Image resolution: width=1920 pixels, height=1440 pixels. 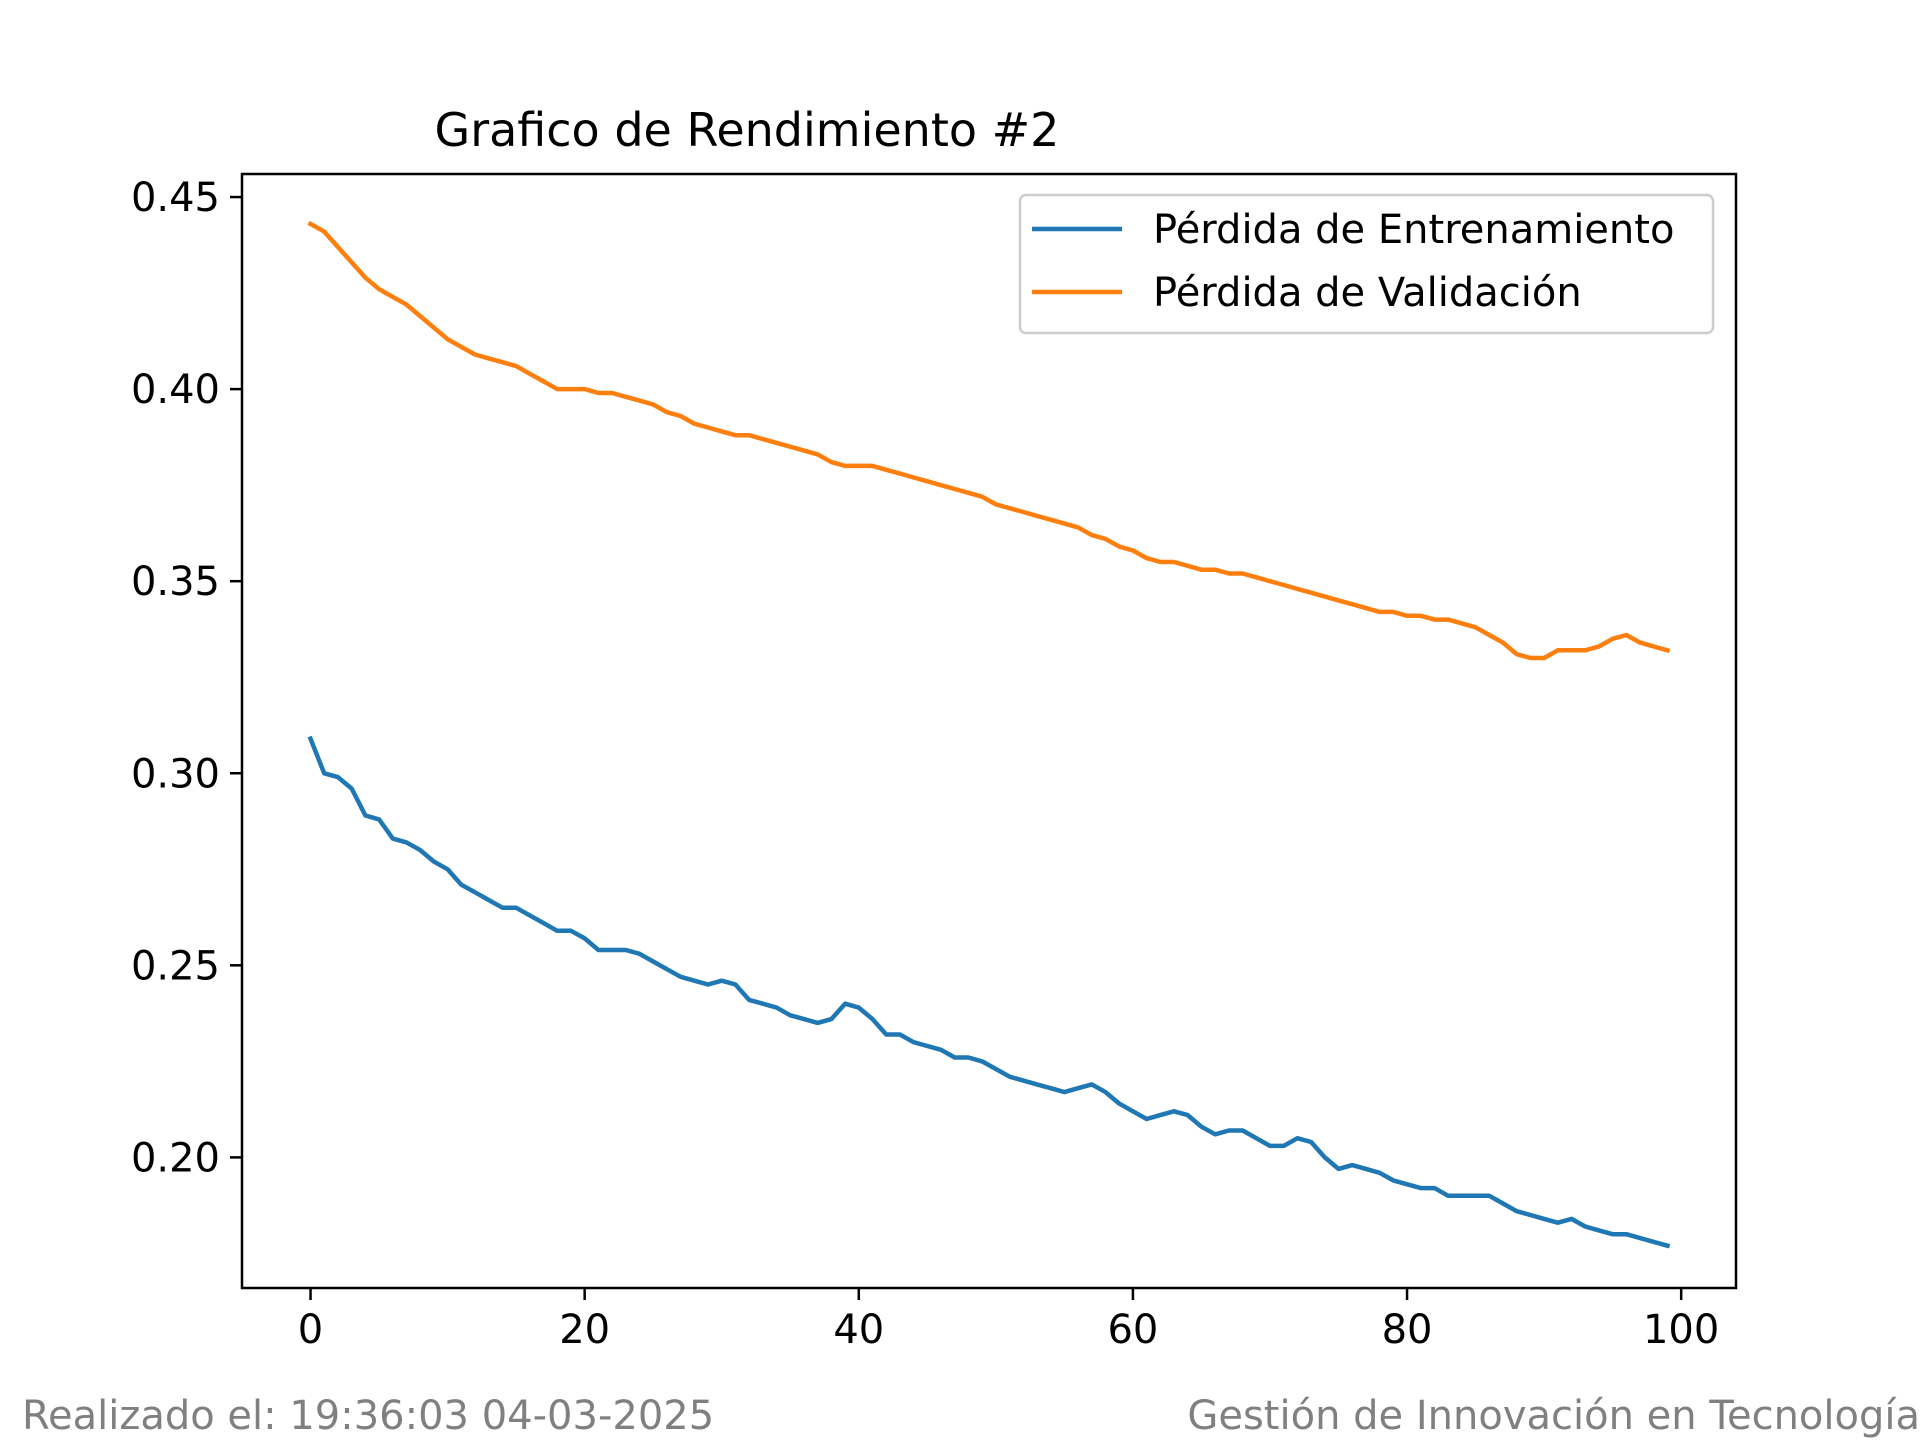 I want to click on legend-label-validation: Pérdida de Validación, so click(x=1367, y=293).